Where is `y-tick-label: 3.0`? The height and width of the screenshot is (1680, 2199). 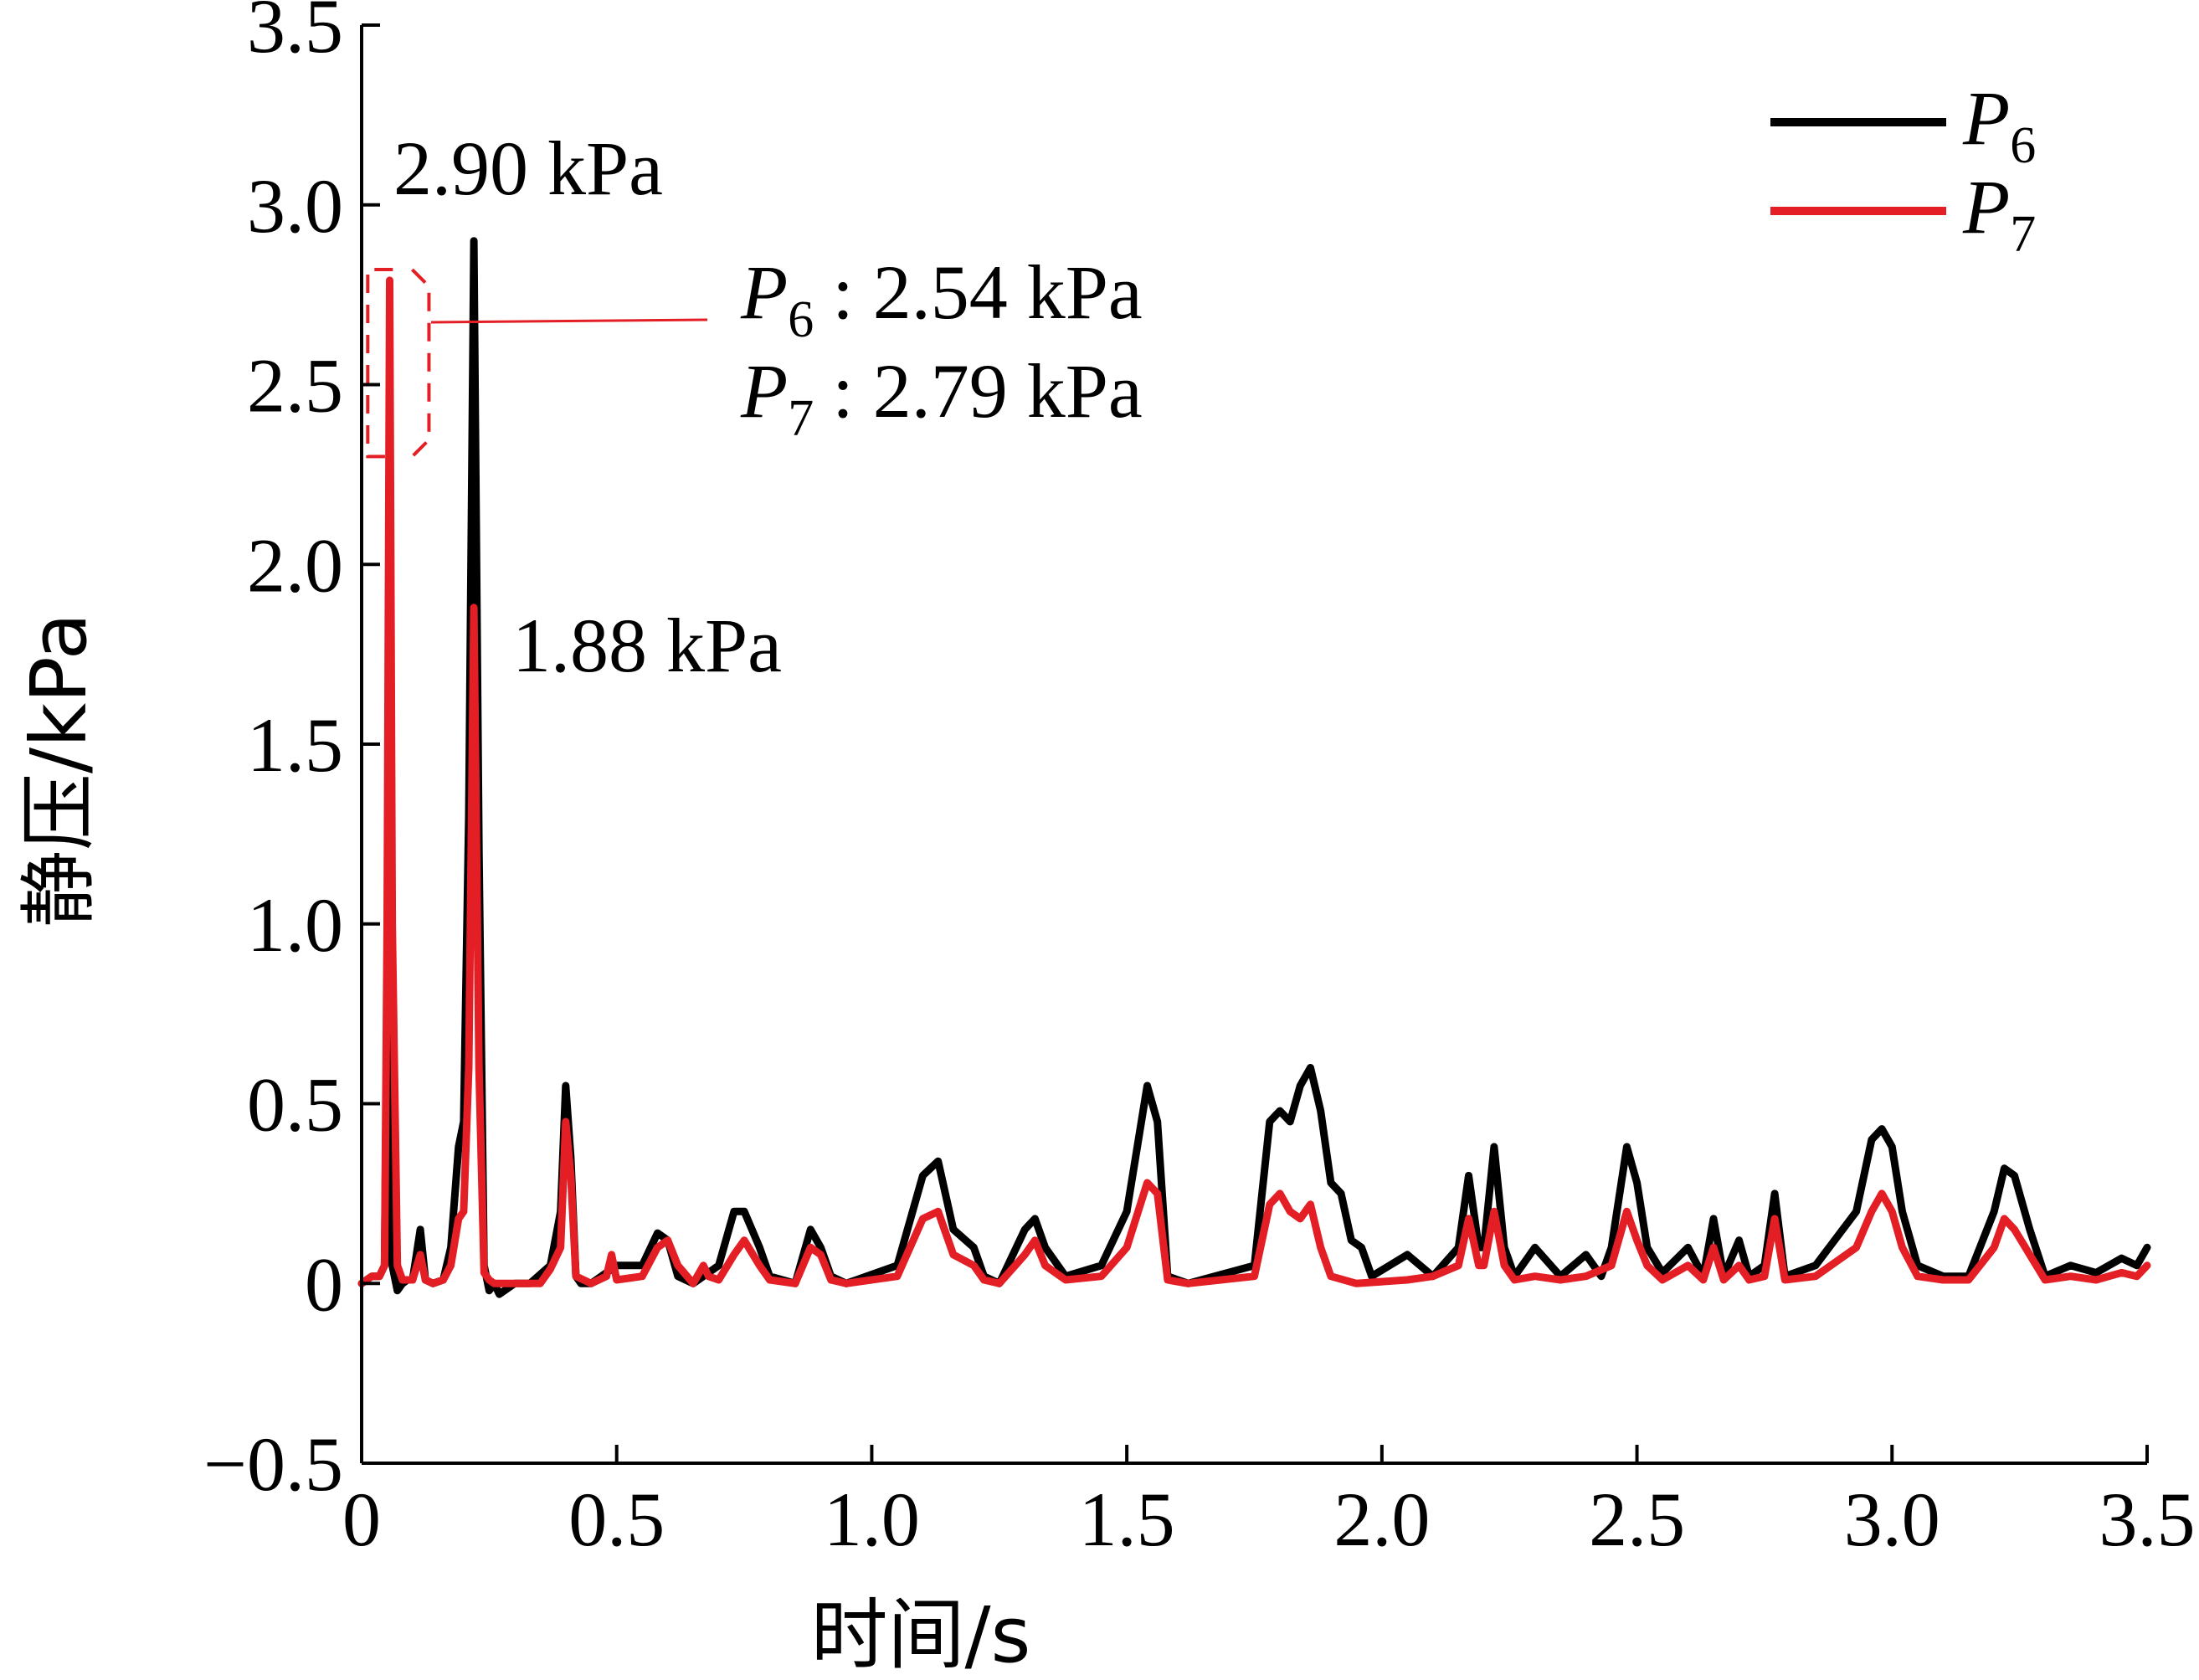 y-tick-label: 3.0 is located at coordinates (295, 206).